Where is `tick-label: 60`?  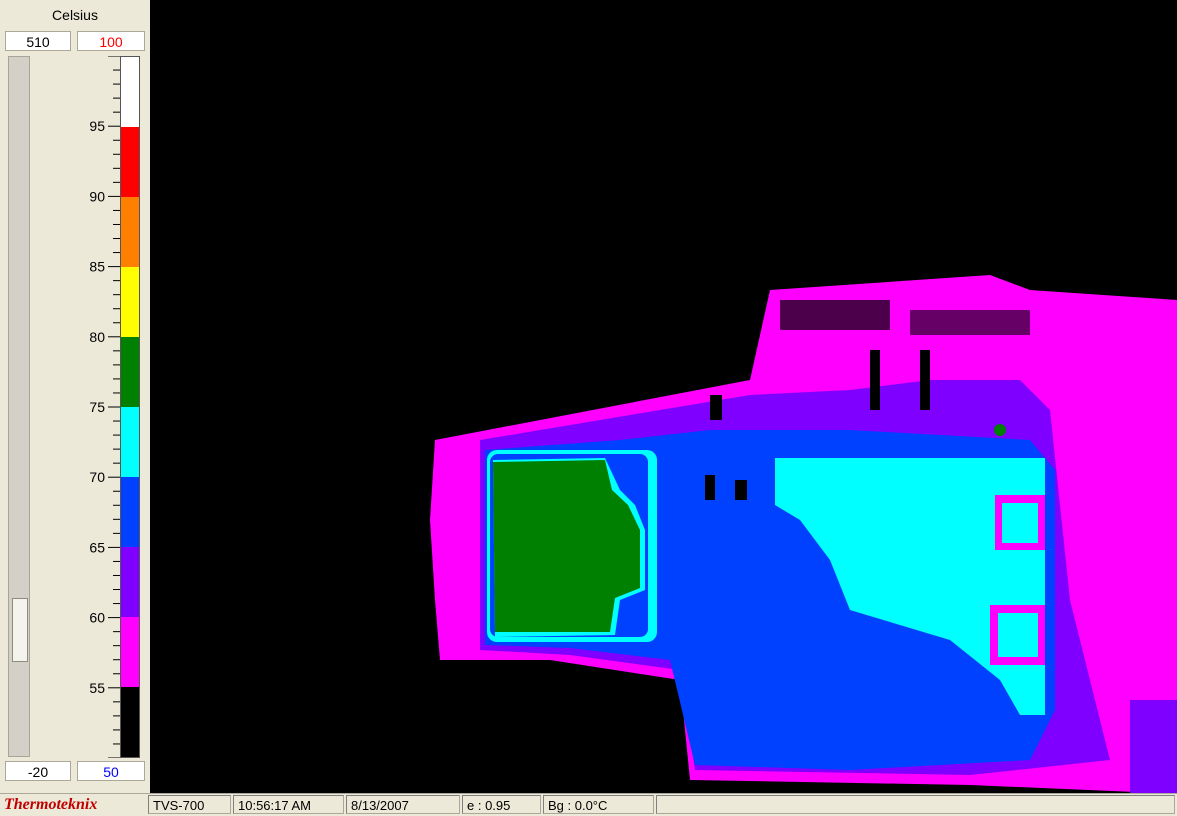 tick-label: 60 is located at coordinates (97, 618).